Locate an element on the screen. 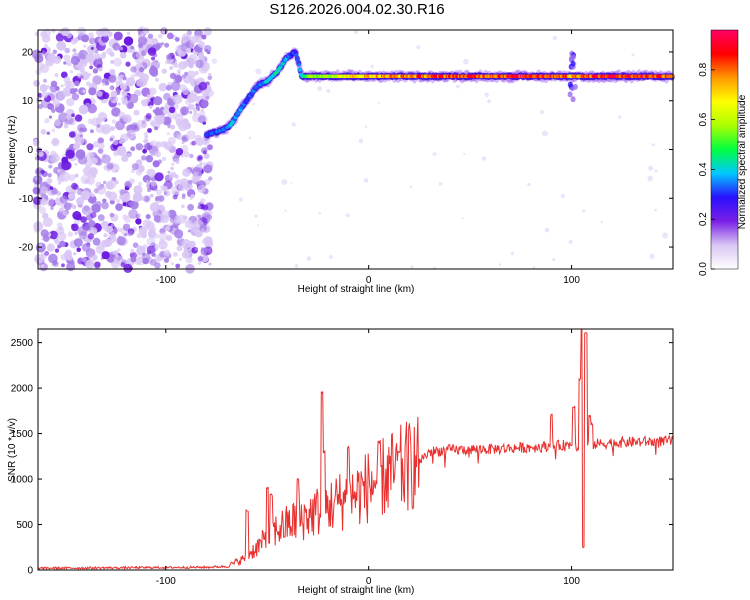  colorbar-label: Normalized spectral amplitude is located at coordinates (742, 161).